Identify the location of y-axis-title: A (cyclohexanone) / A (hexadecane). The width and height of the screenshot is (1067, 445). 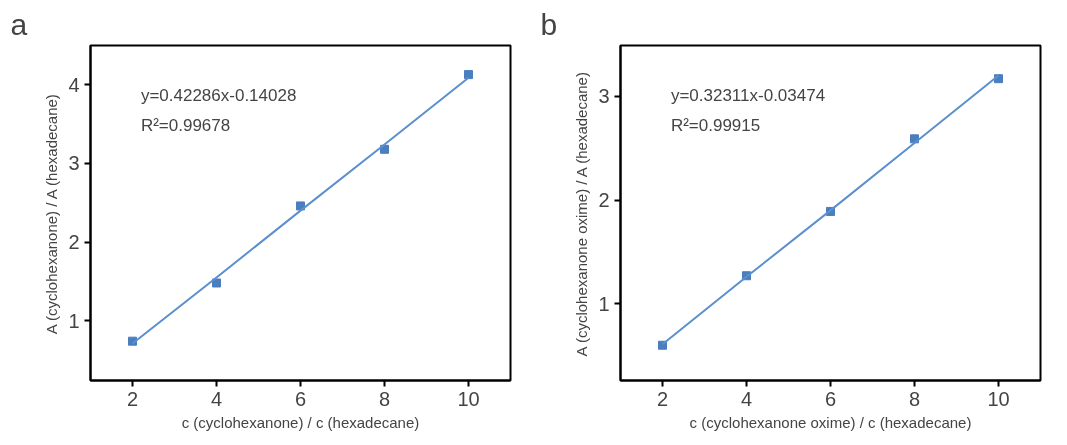
(52, 214).